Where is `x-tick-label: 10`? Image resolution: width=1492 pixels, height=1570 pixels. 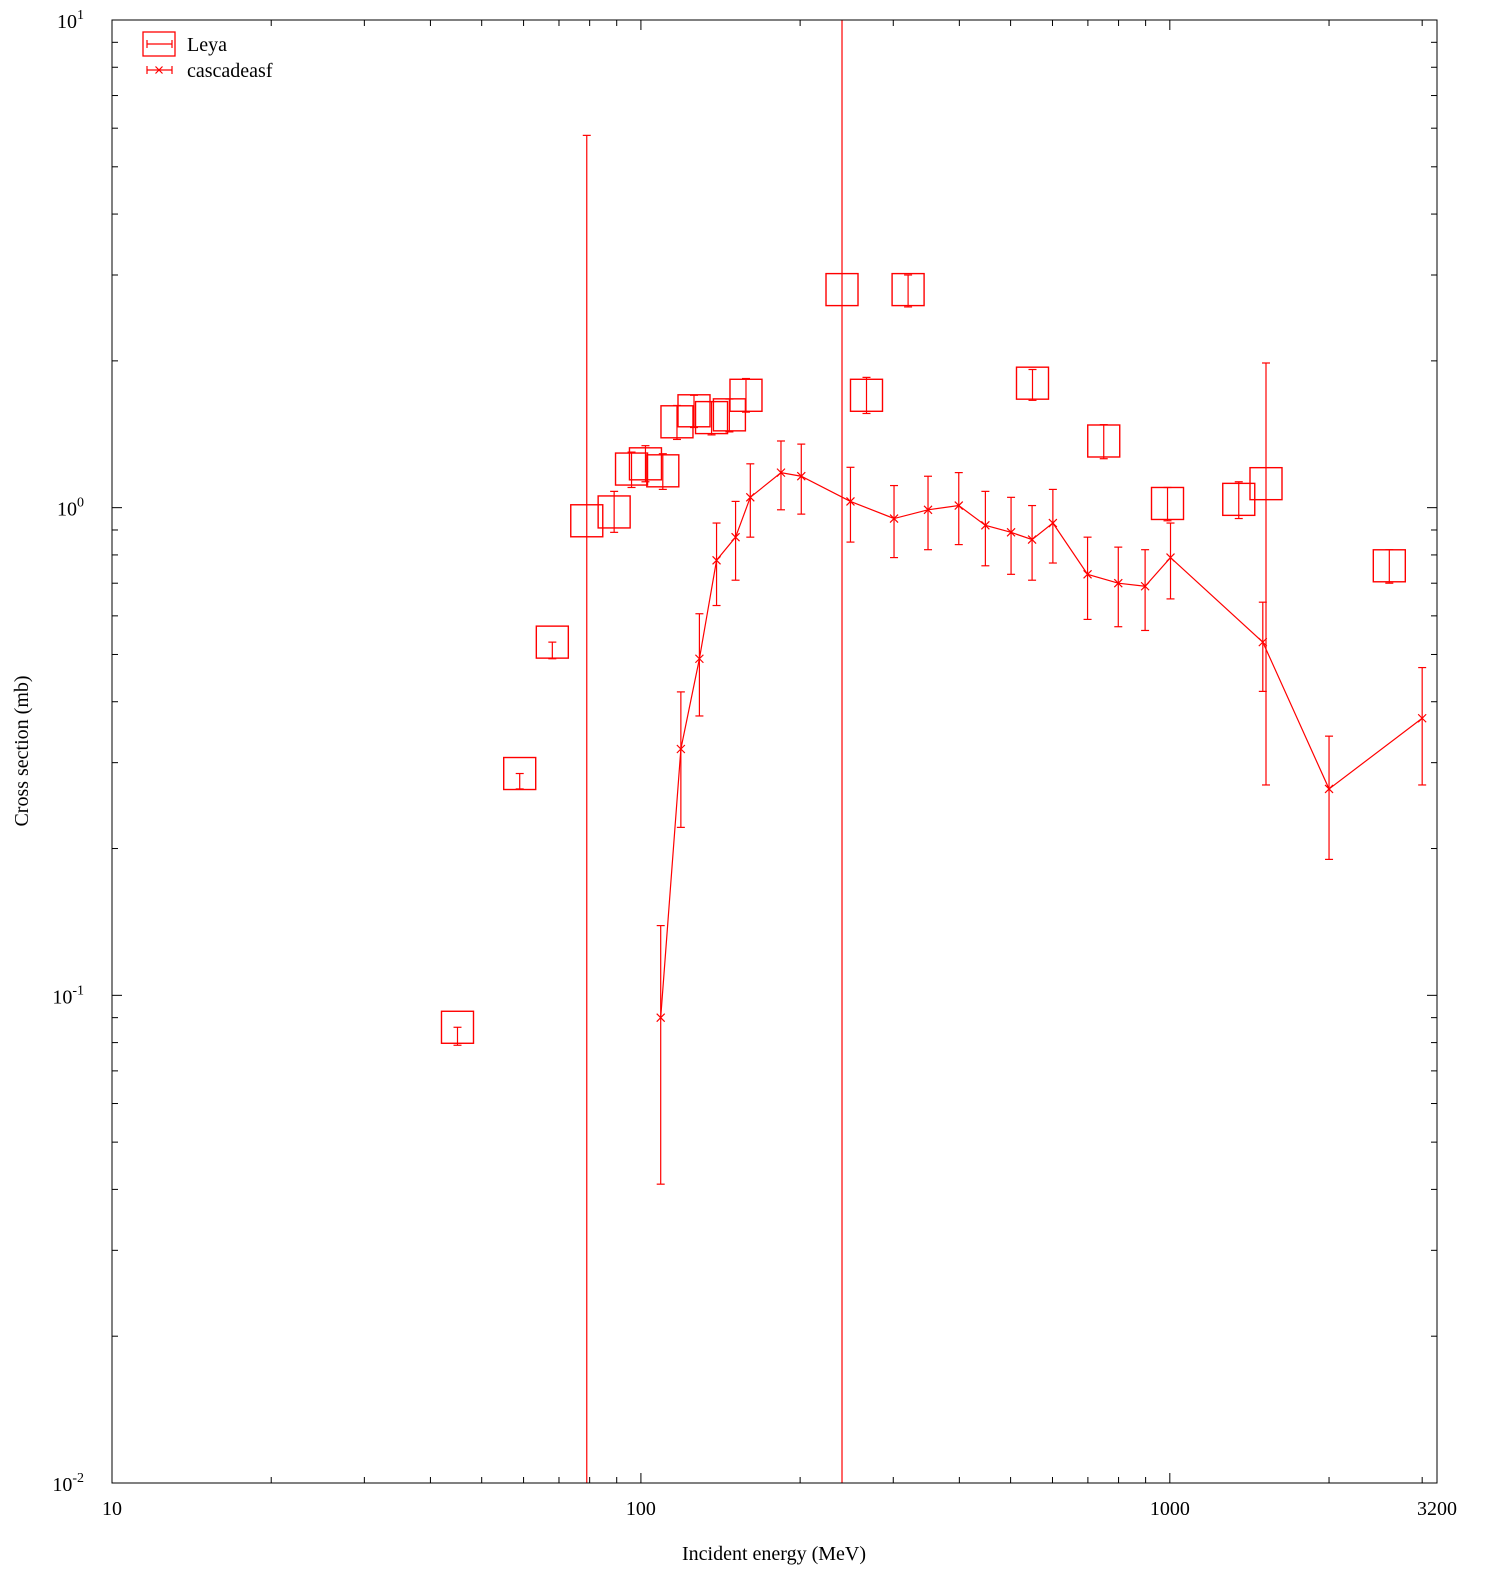 x-tick-label: 10 is located at coordinates (112, 1509).